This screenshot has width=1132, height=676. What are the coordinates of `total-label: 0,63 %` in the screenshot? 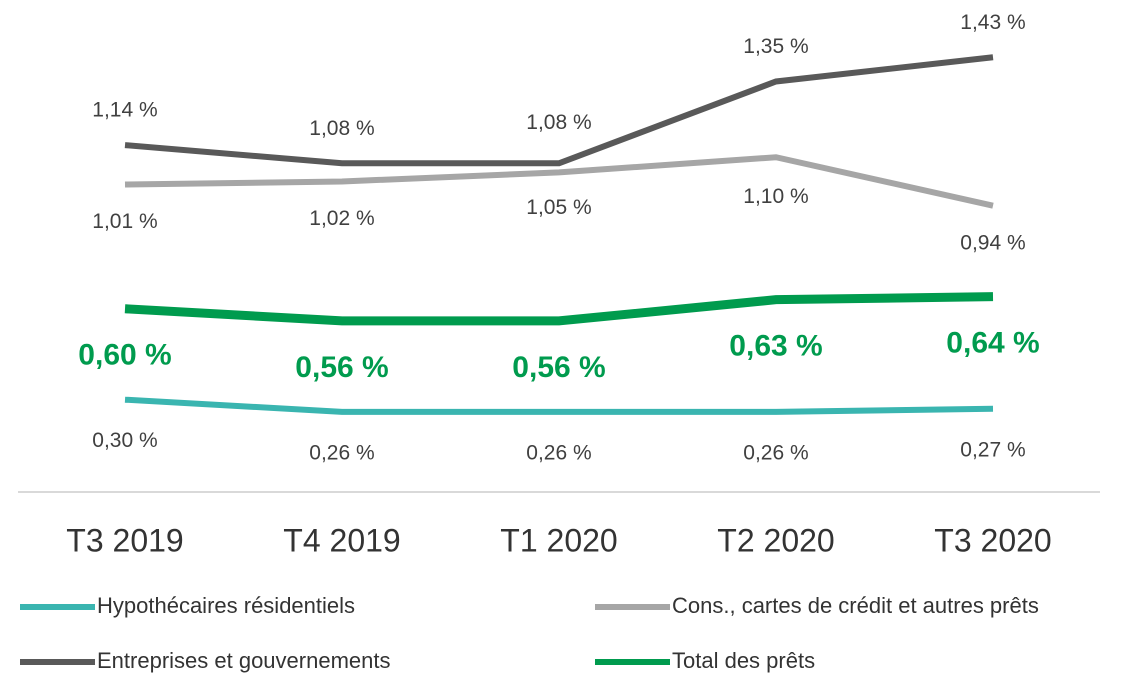 It's located at (775, 346).